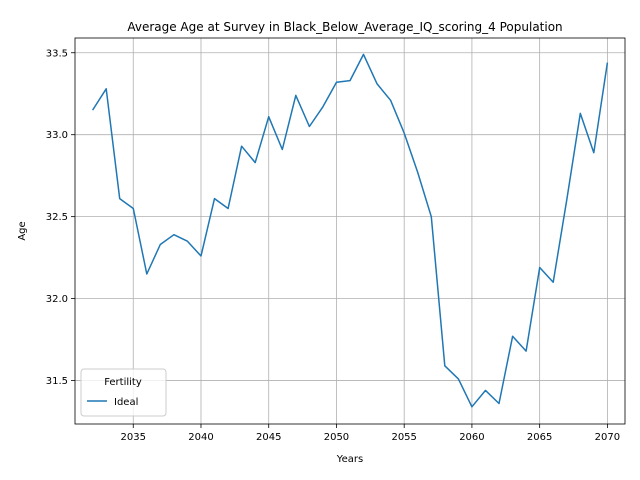 Image resolution: width=640 pixels, height=480 pixels. What do you see at coordinates (22, 230) in the screenshot?
I see `y-axis-label: Age` at bounding box center [22, 230].